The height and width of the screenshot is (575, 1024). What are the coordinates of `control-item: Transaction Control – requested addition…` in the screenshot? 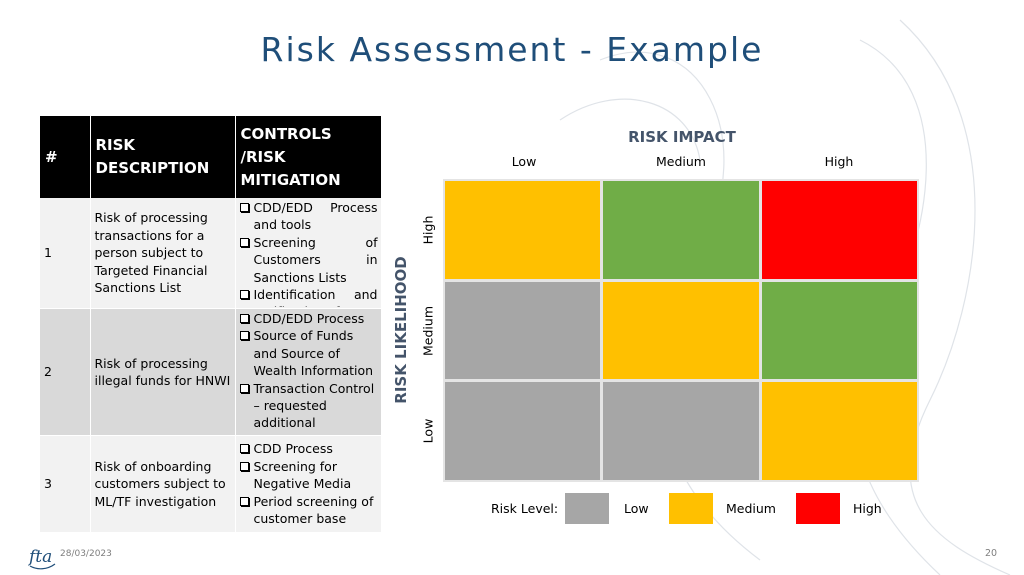 It's located at (308, 407).